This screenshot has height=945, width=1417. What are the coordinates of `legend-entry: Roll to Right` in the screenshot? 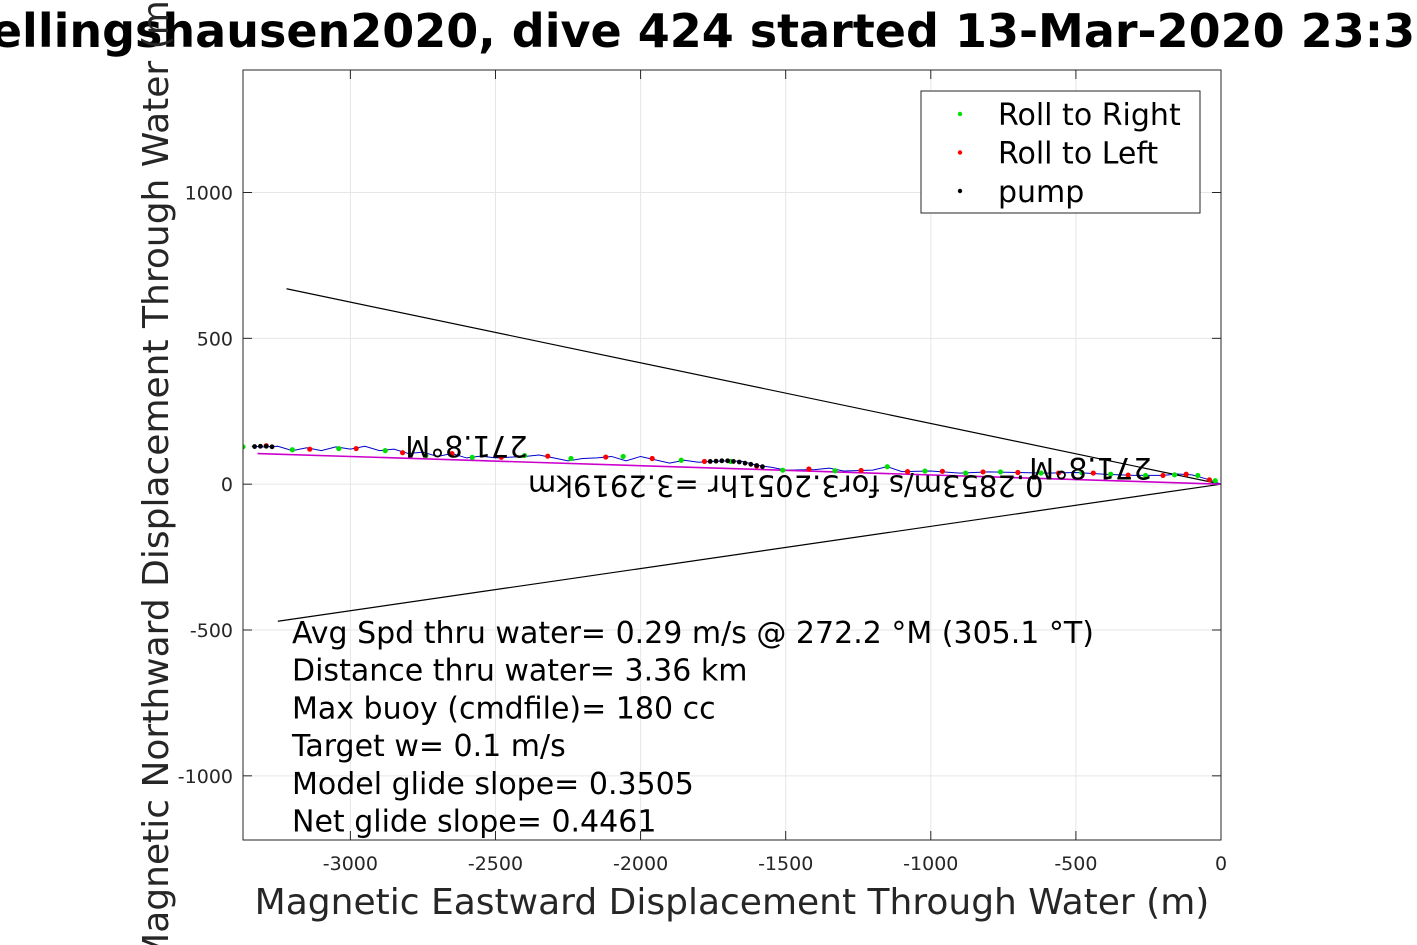 It's located at (1089, 115).